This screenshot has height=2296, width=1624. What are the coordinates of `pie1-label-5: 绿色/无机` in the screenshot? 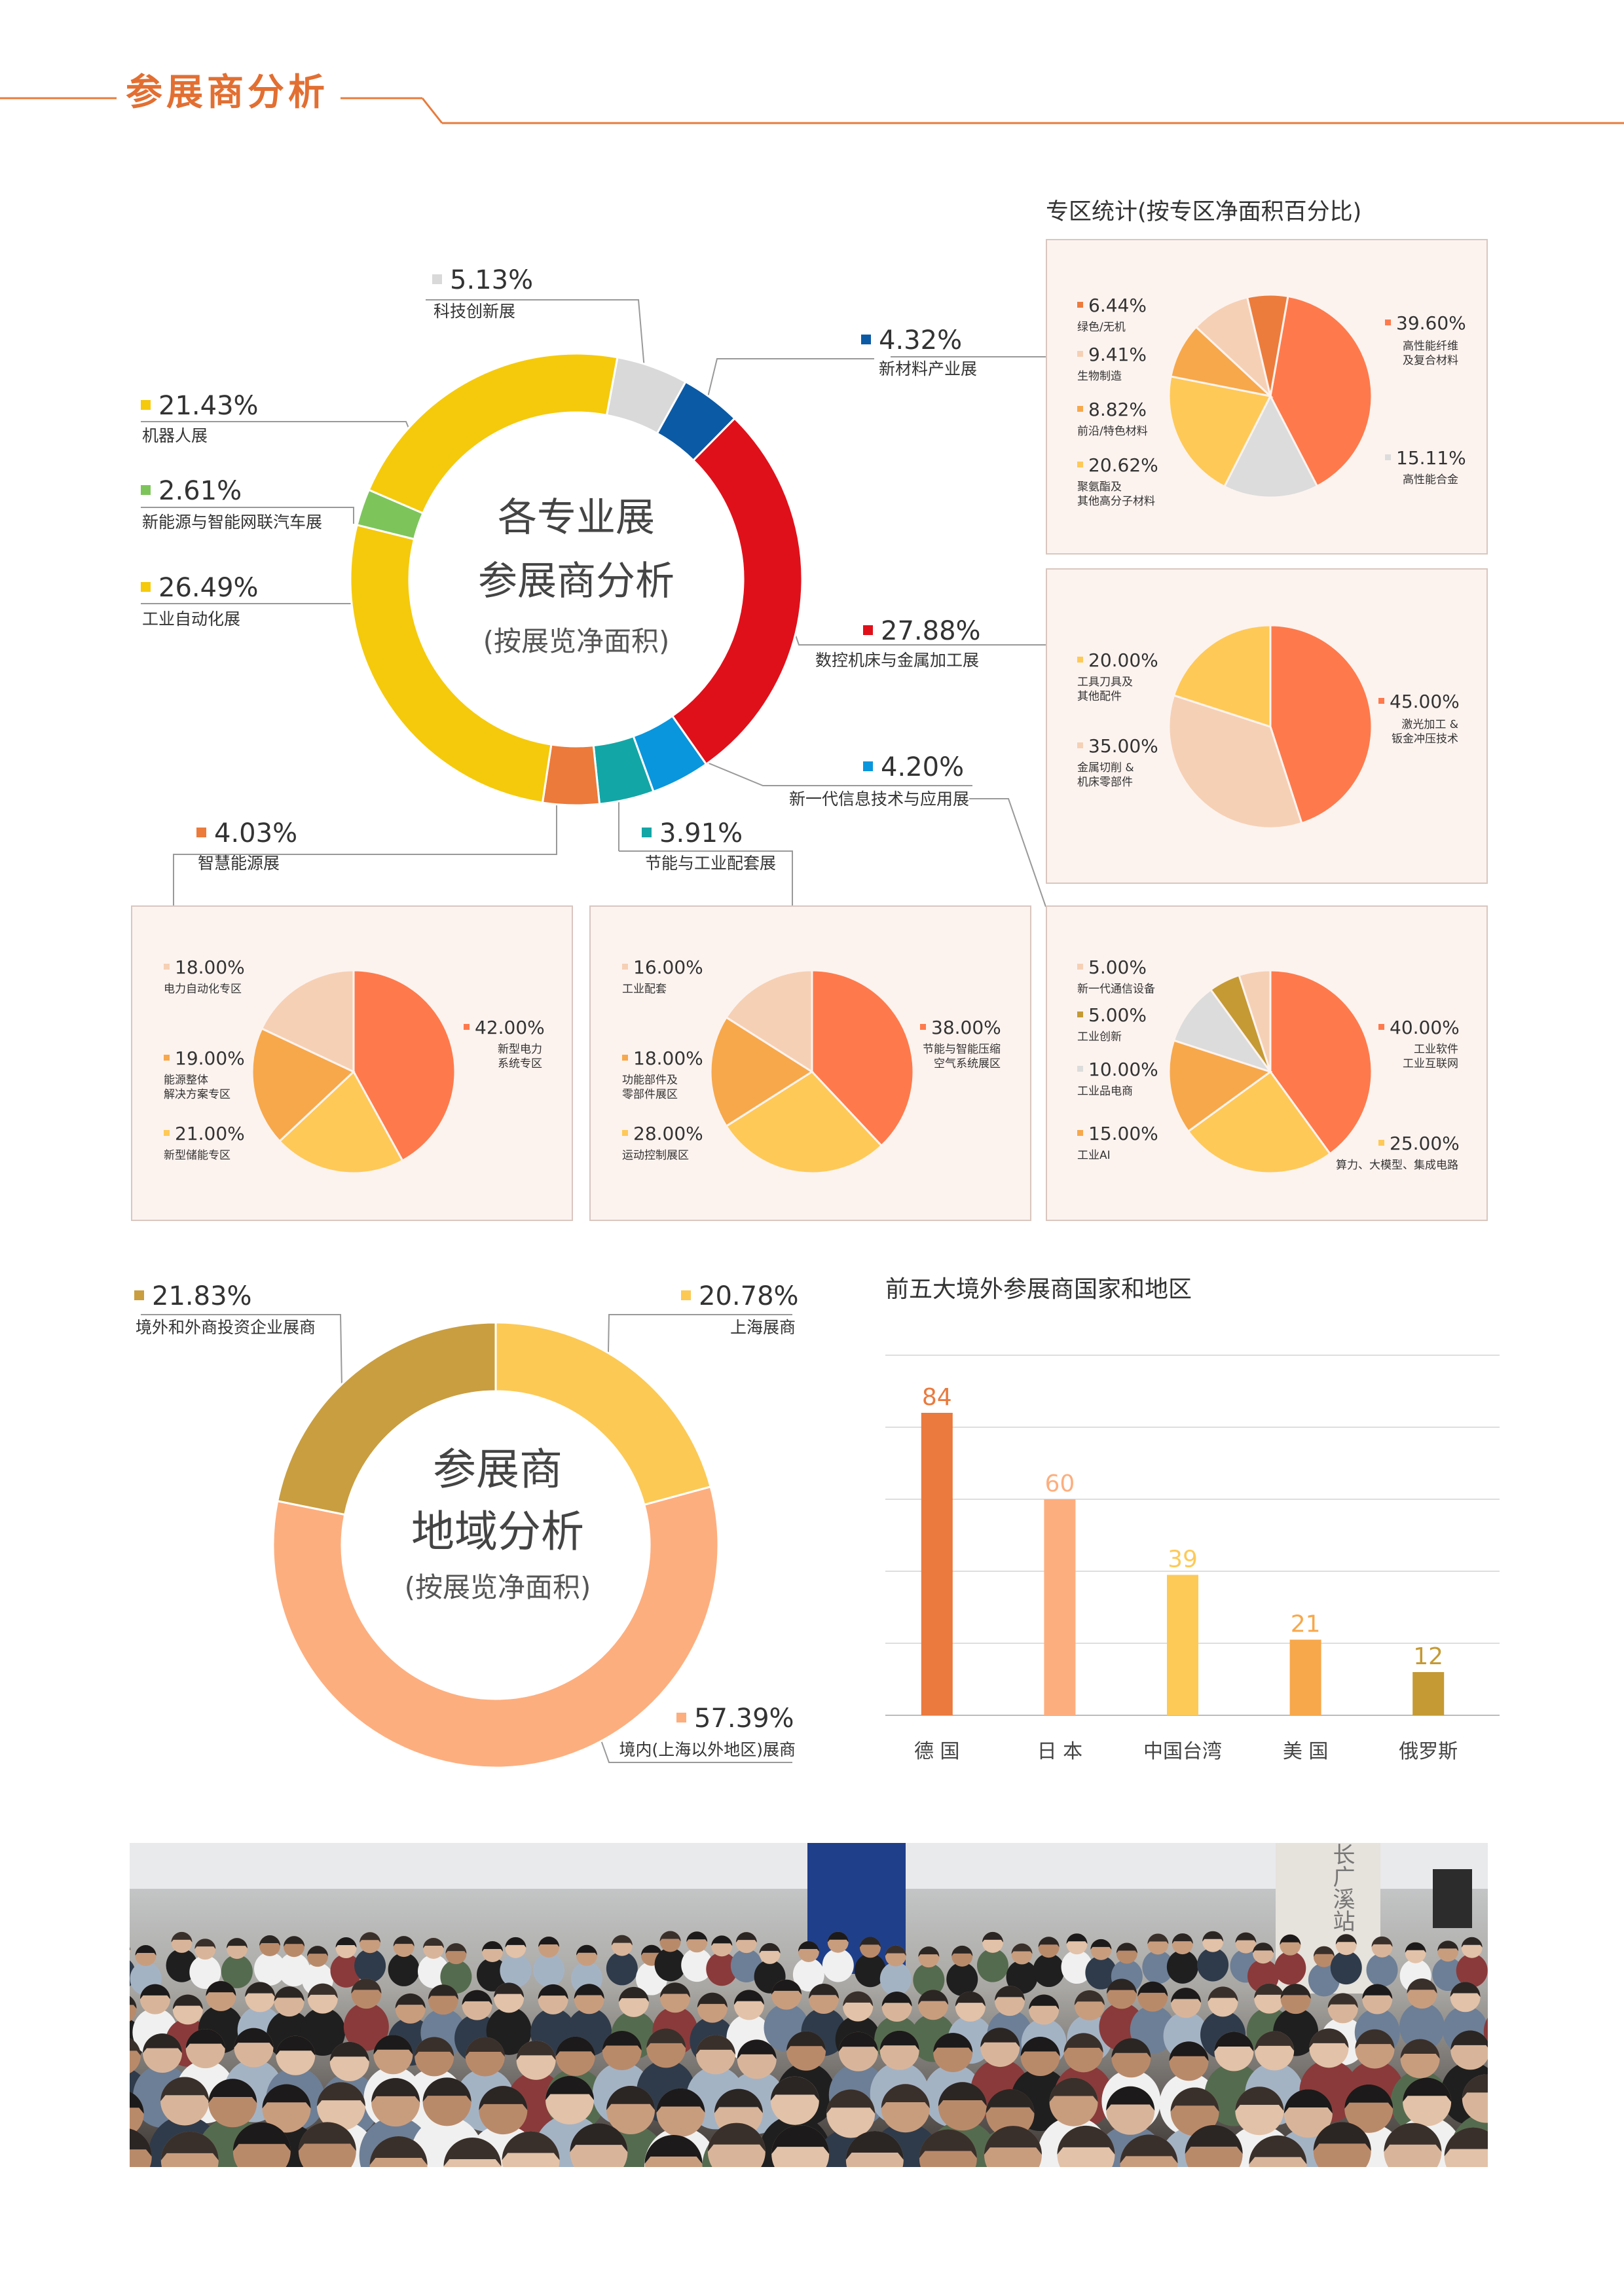 It's located at (1101, 327).